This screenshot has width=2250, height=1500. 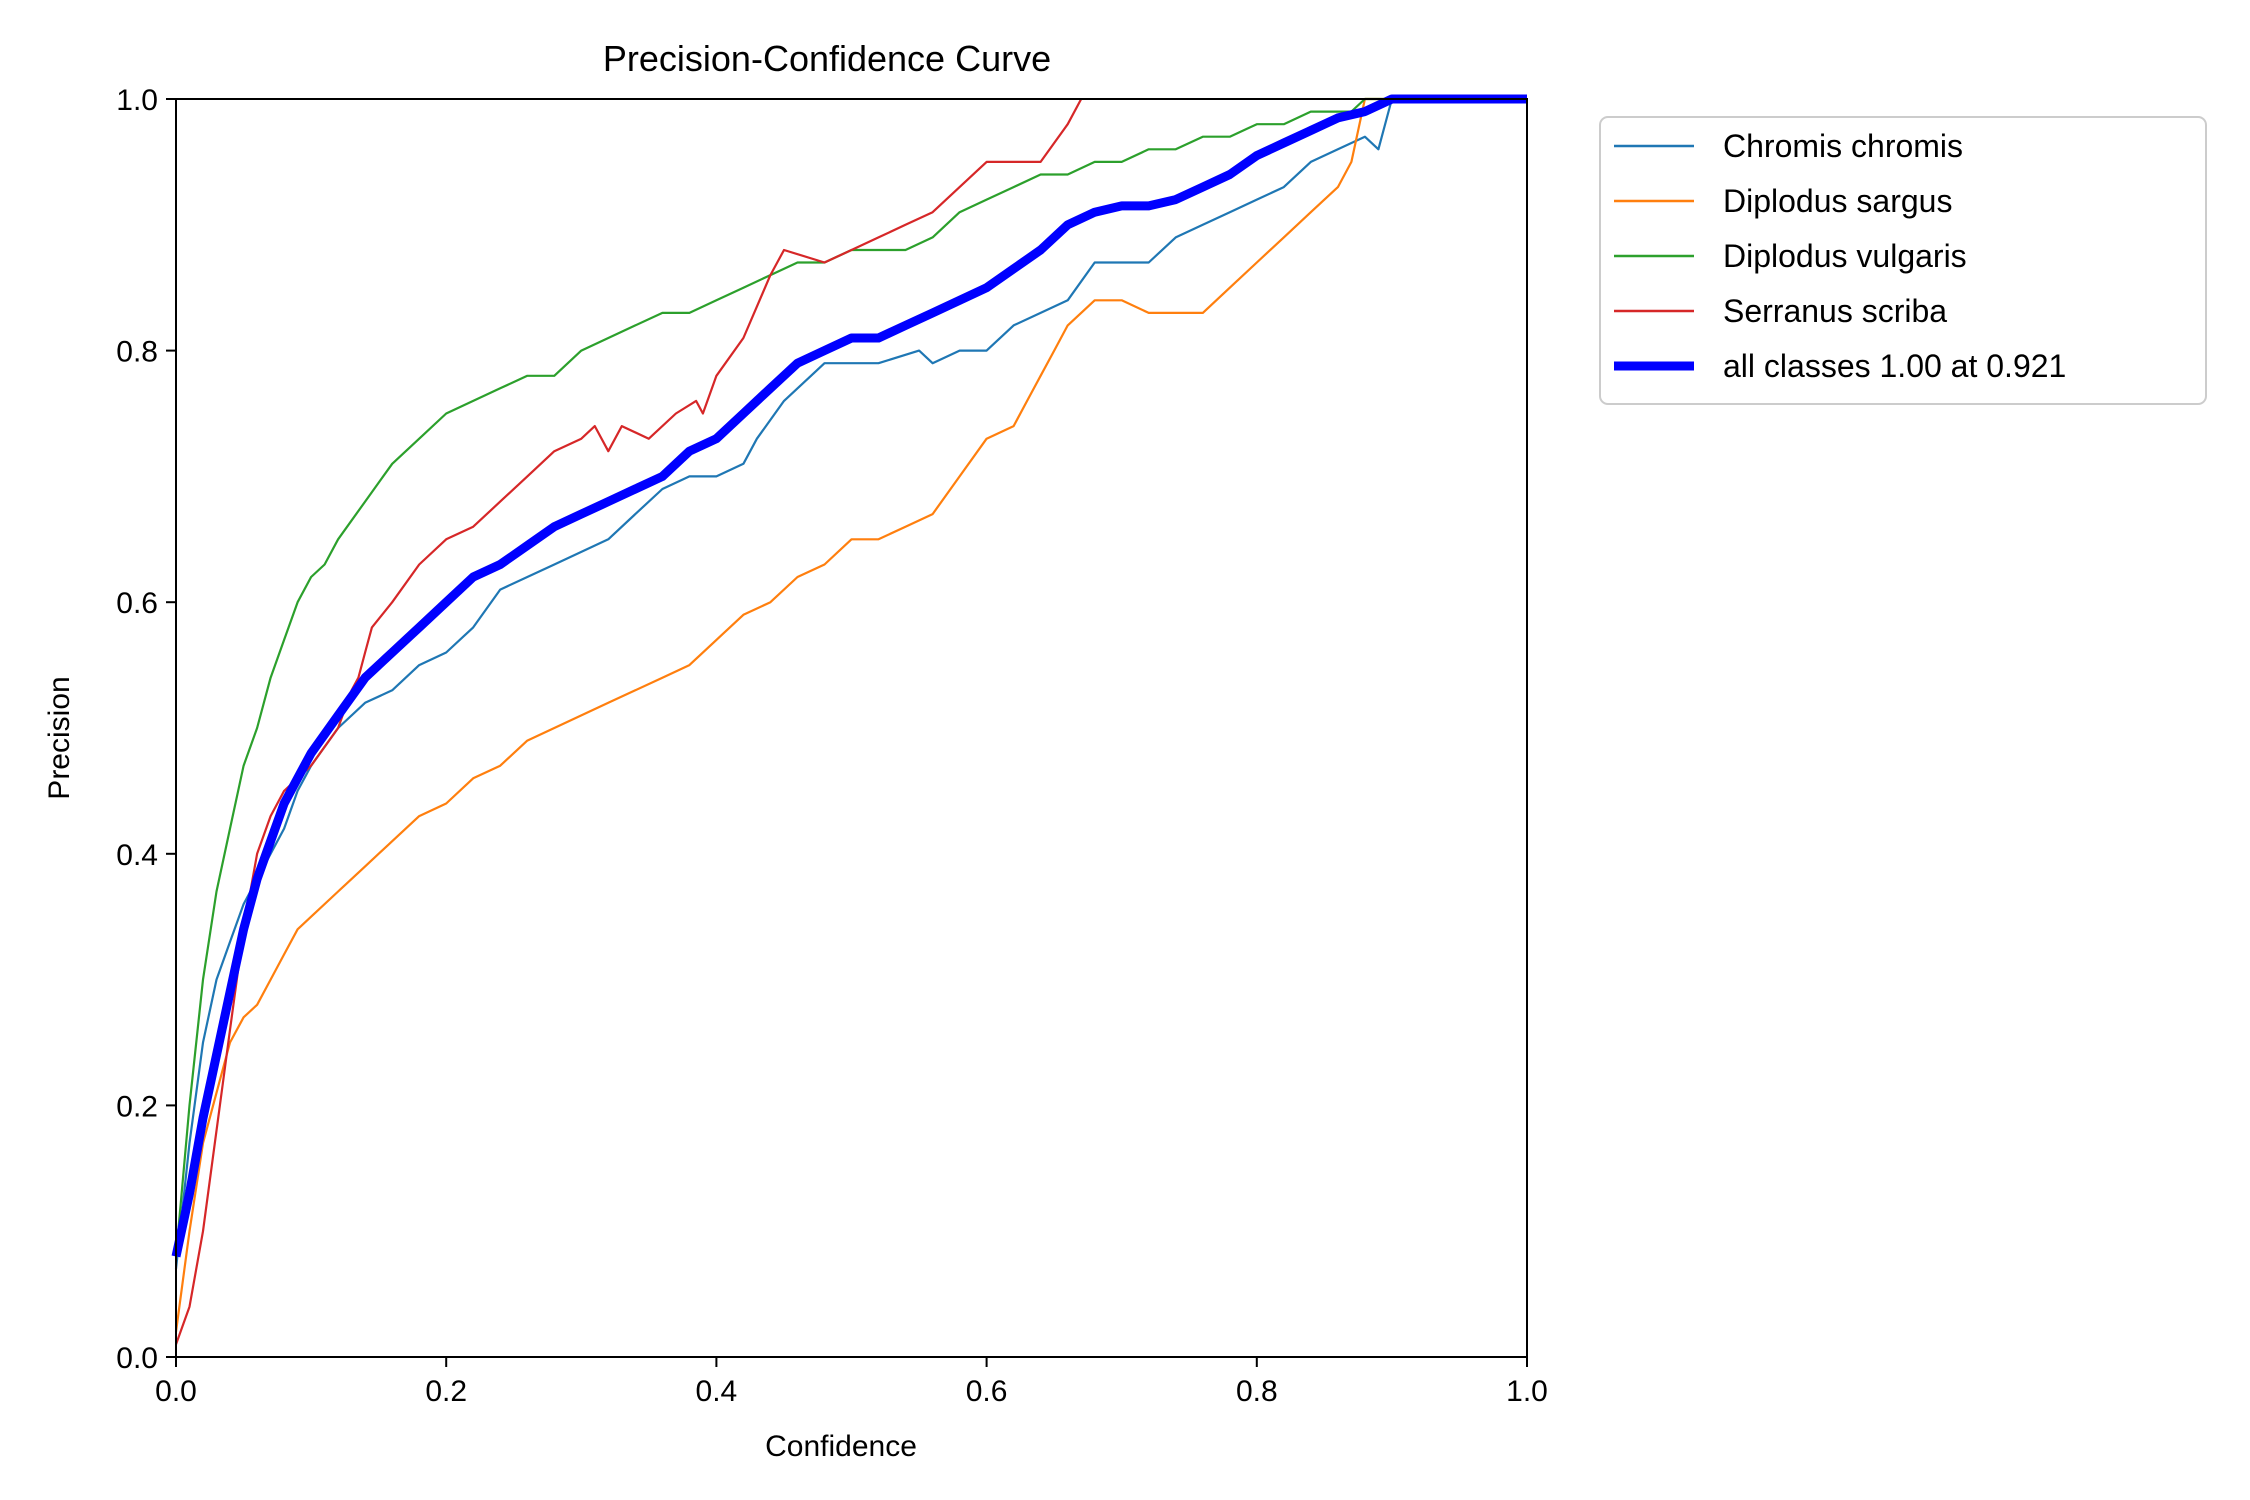 I want to click on x-tick-label: 0.8, so click(x=1257, y=1391).